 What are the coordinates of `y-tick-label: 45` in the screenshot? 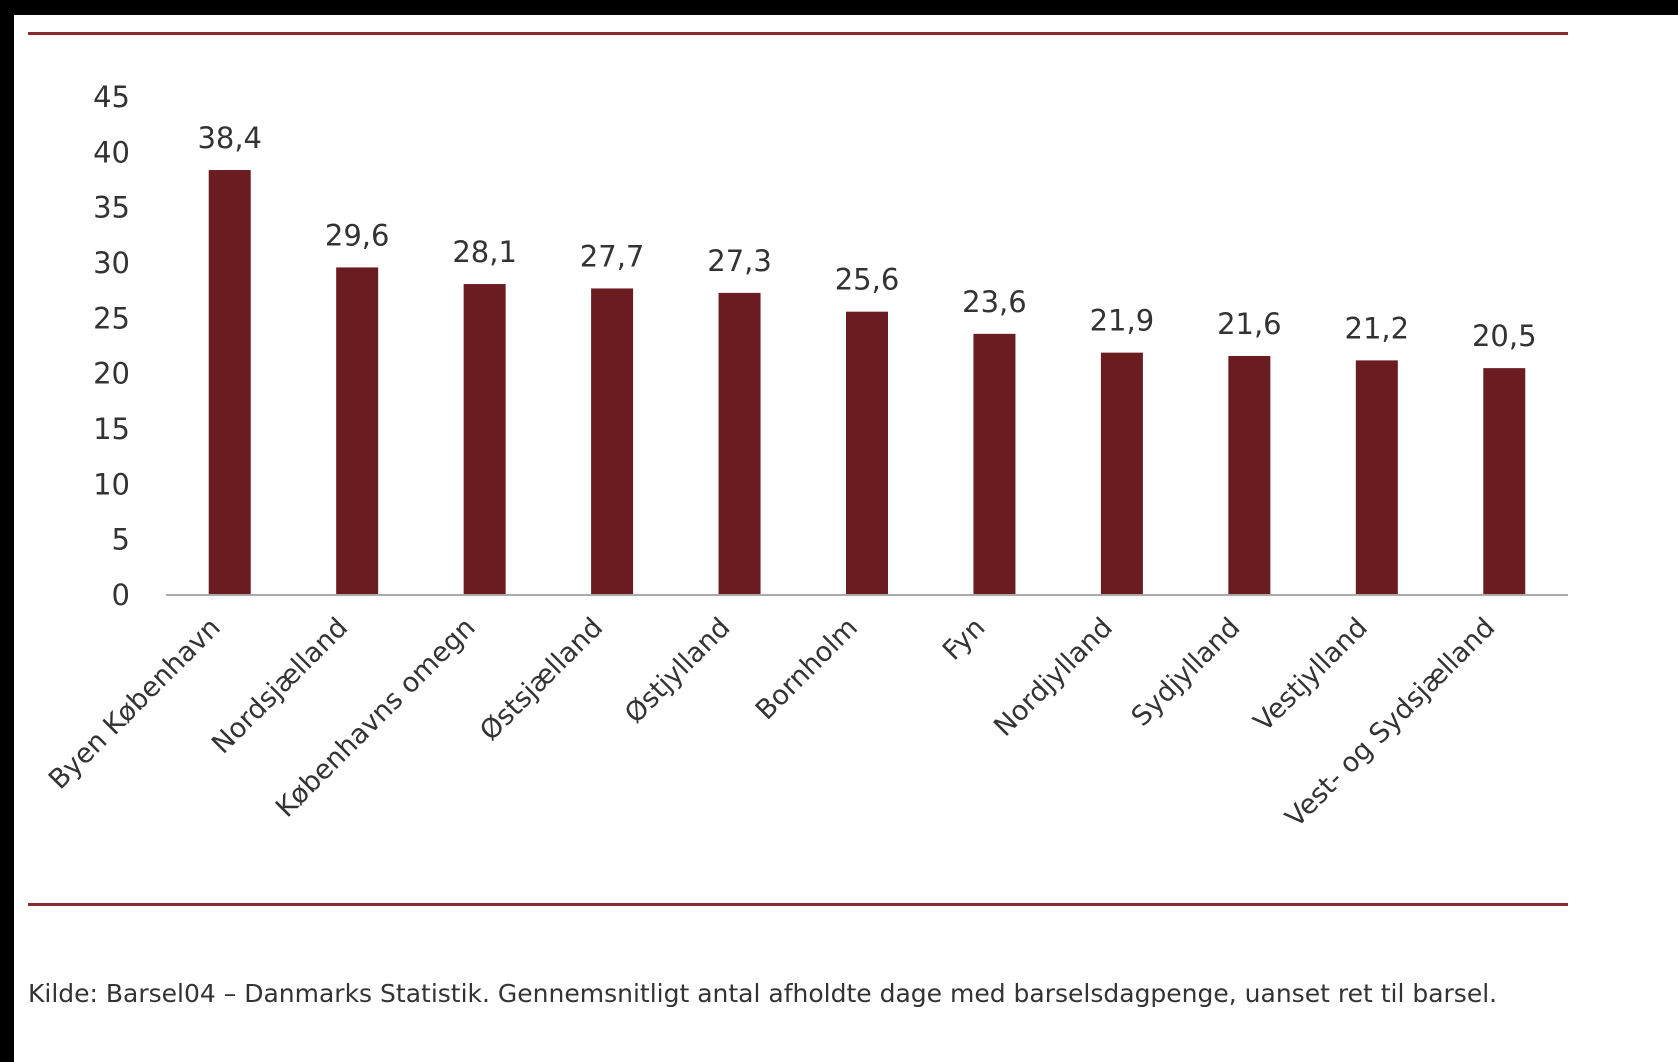 It's located at (111, 97).